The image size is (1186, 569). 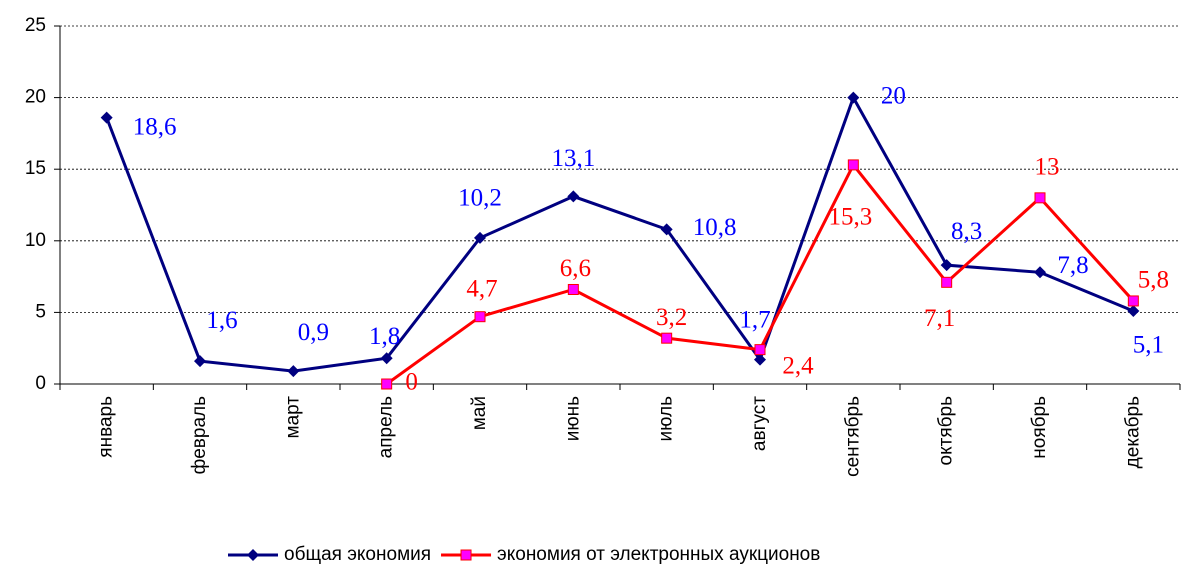 What do you see at coordinates (759, 423) in the screenshot?
I see `x-tick-label: август` at bounding box center [759, 423].